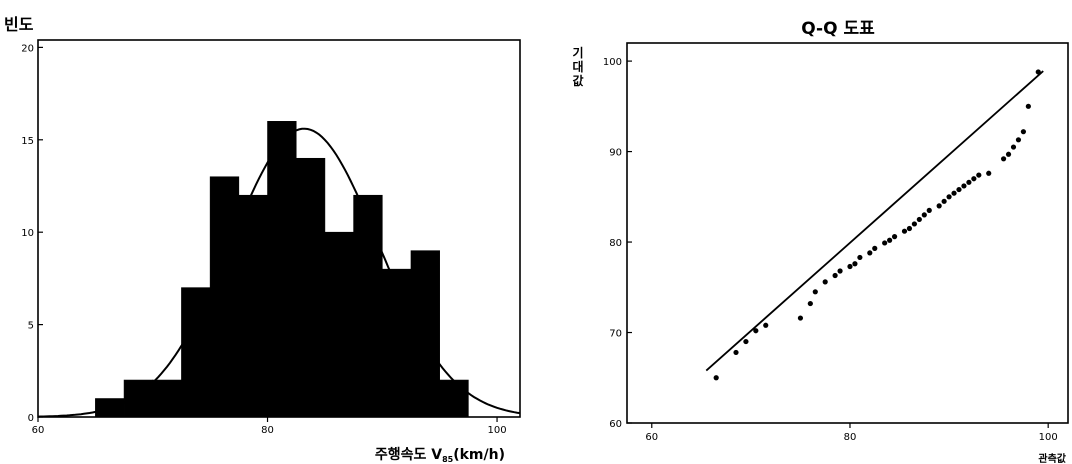 The image size is (1072, 464). Describe the element at coordinates (19, 24) in the screenshot. I see `histogram-ylabel: 빈도` at that location.